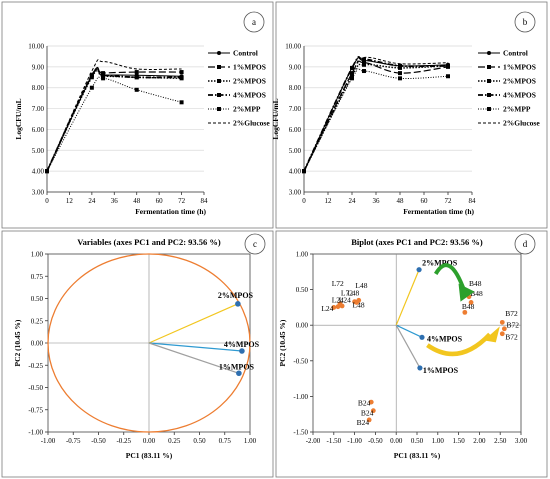 This screenshot has width=550, height=479. What do you see at coordinates (515, 53) in the screenshot?
I see `panel-b-legend-label: Control` at bounding box center [515, 53].